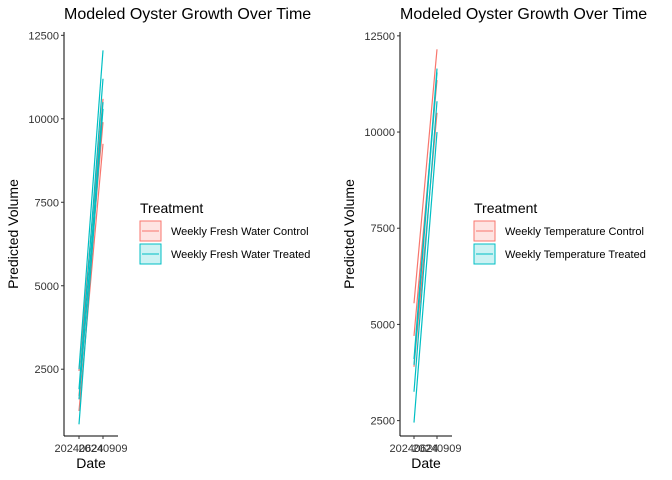  Describe the element at coordinates (575, 255) in the screenshot. I see `legend-label: Weekly Temperature Treated` at that location.